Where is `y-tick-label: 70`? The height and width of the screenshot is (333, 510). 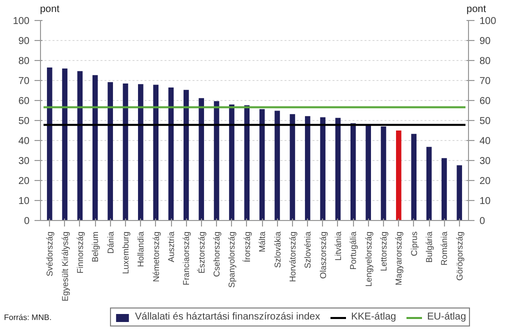 y-tick-label: 70 is located at coordinates (24, 81).